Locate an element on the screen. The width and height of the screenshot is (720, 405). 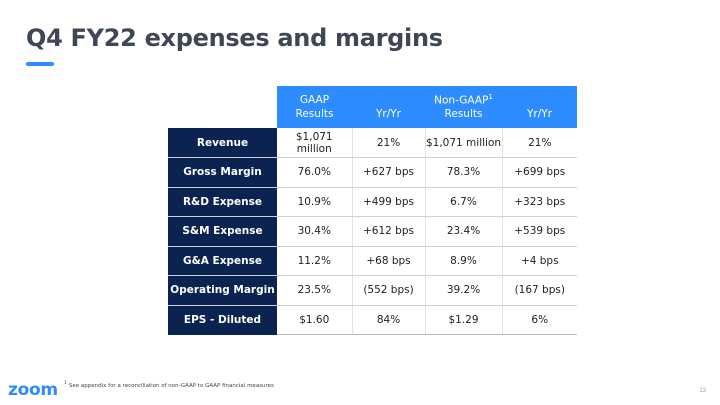
row-label: Gross Margin is located at coordinates (222, 172).